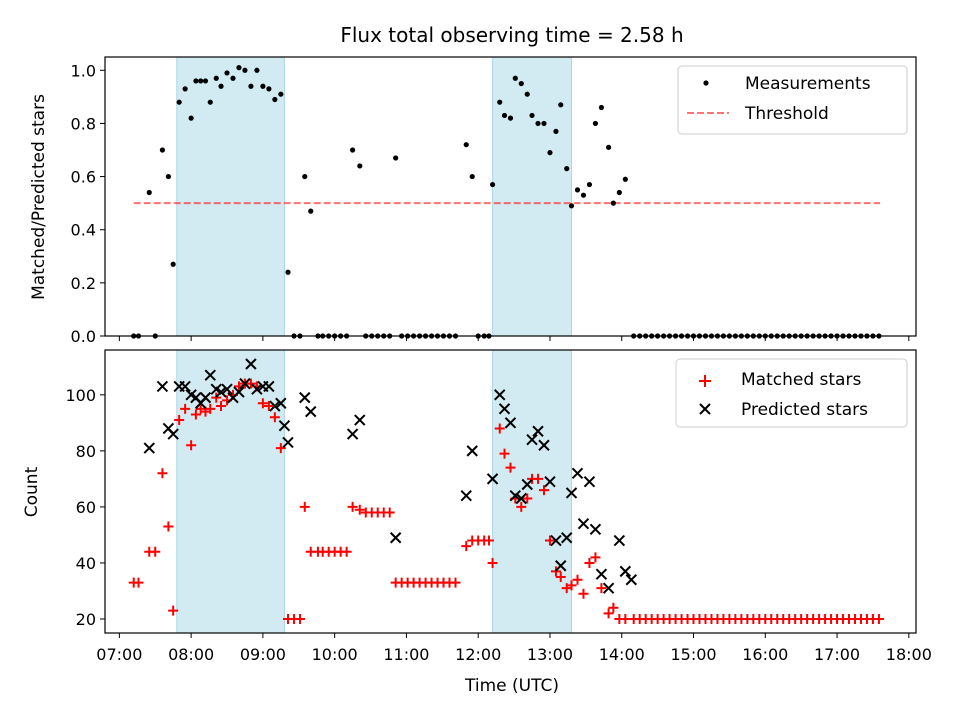 This screenshot has height=720, width=960. What do you see at coordinates (263, 654) in the screenshot?
I see `x-tick-label: 09:00` at bounding box center [263, 654].